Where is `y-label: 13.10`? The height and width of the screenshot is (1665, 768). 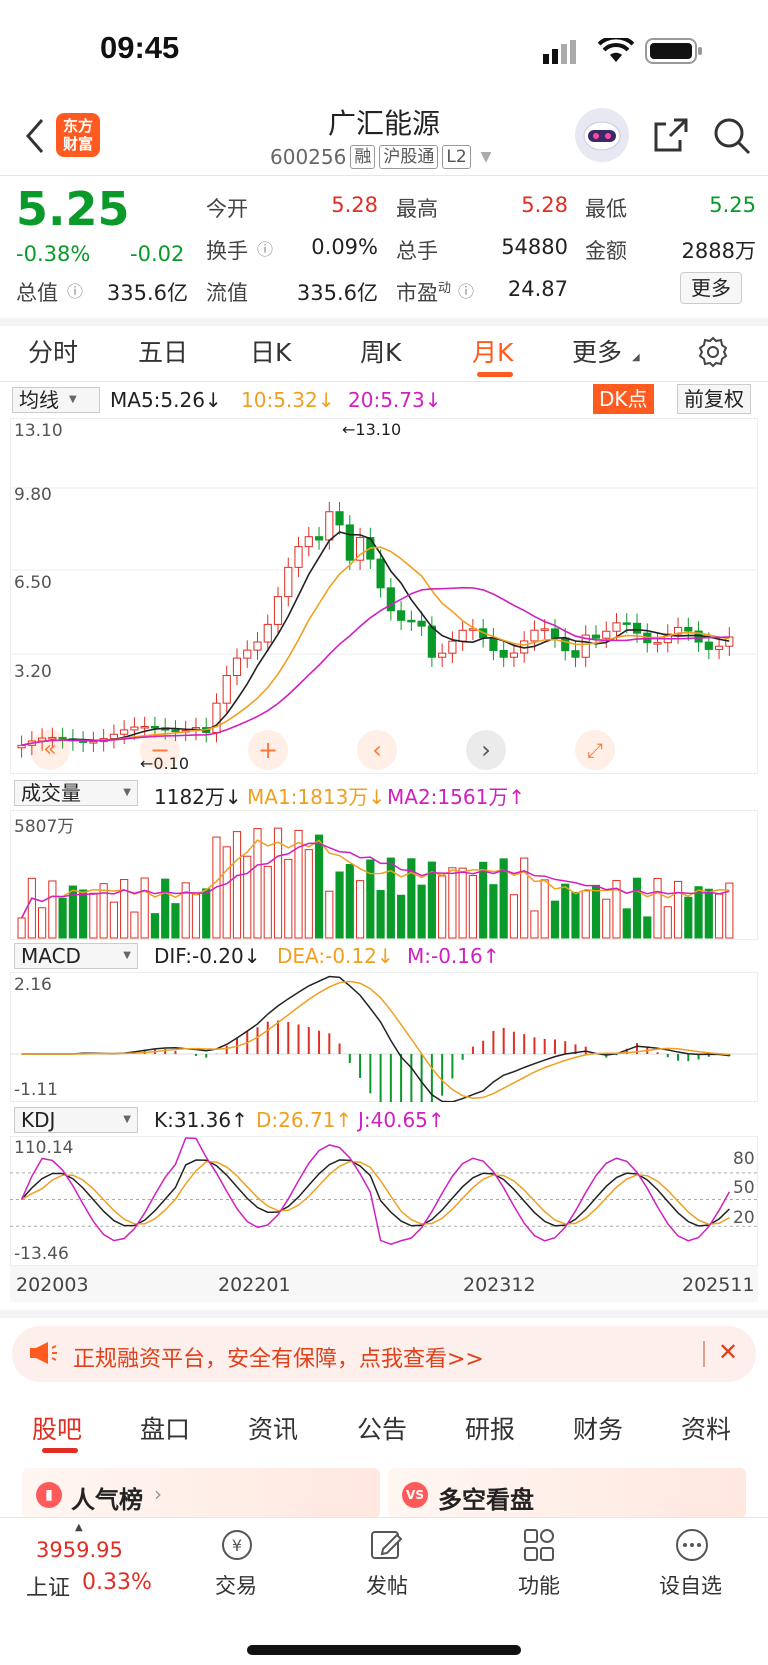 y-label: 13.10 is located at coordinates (38, 431).